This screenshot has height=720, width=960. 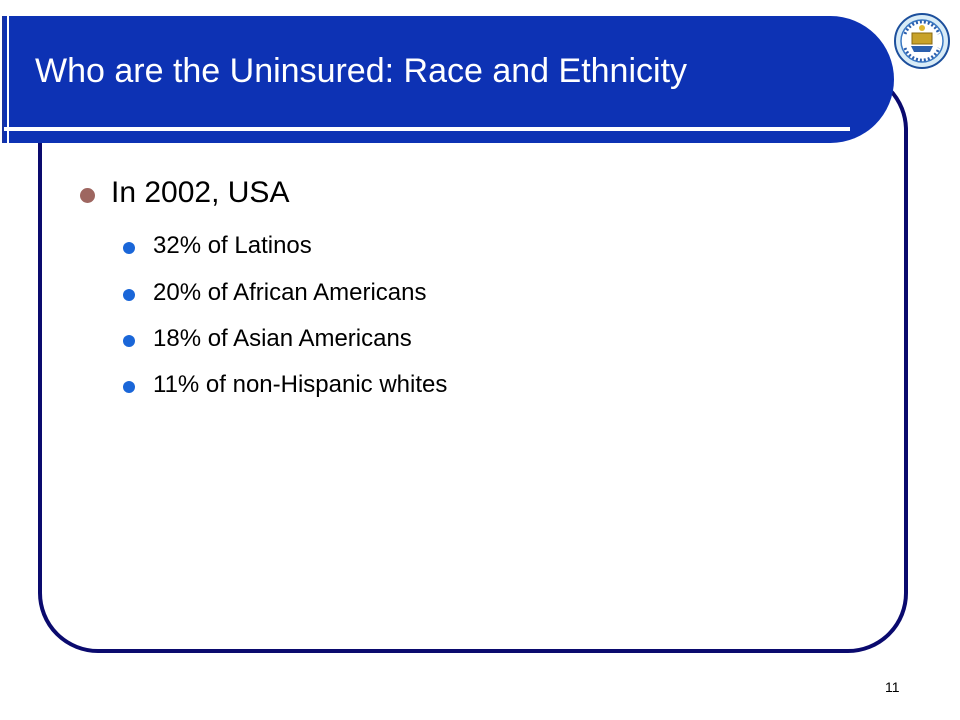 What do you see at coordinates (200, 192) in the screenshot?
I see `bullet-main-text: In 2002, USA` at bounding box center [200, 192].